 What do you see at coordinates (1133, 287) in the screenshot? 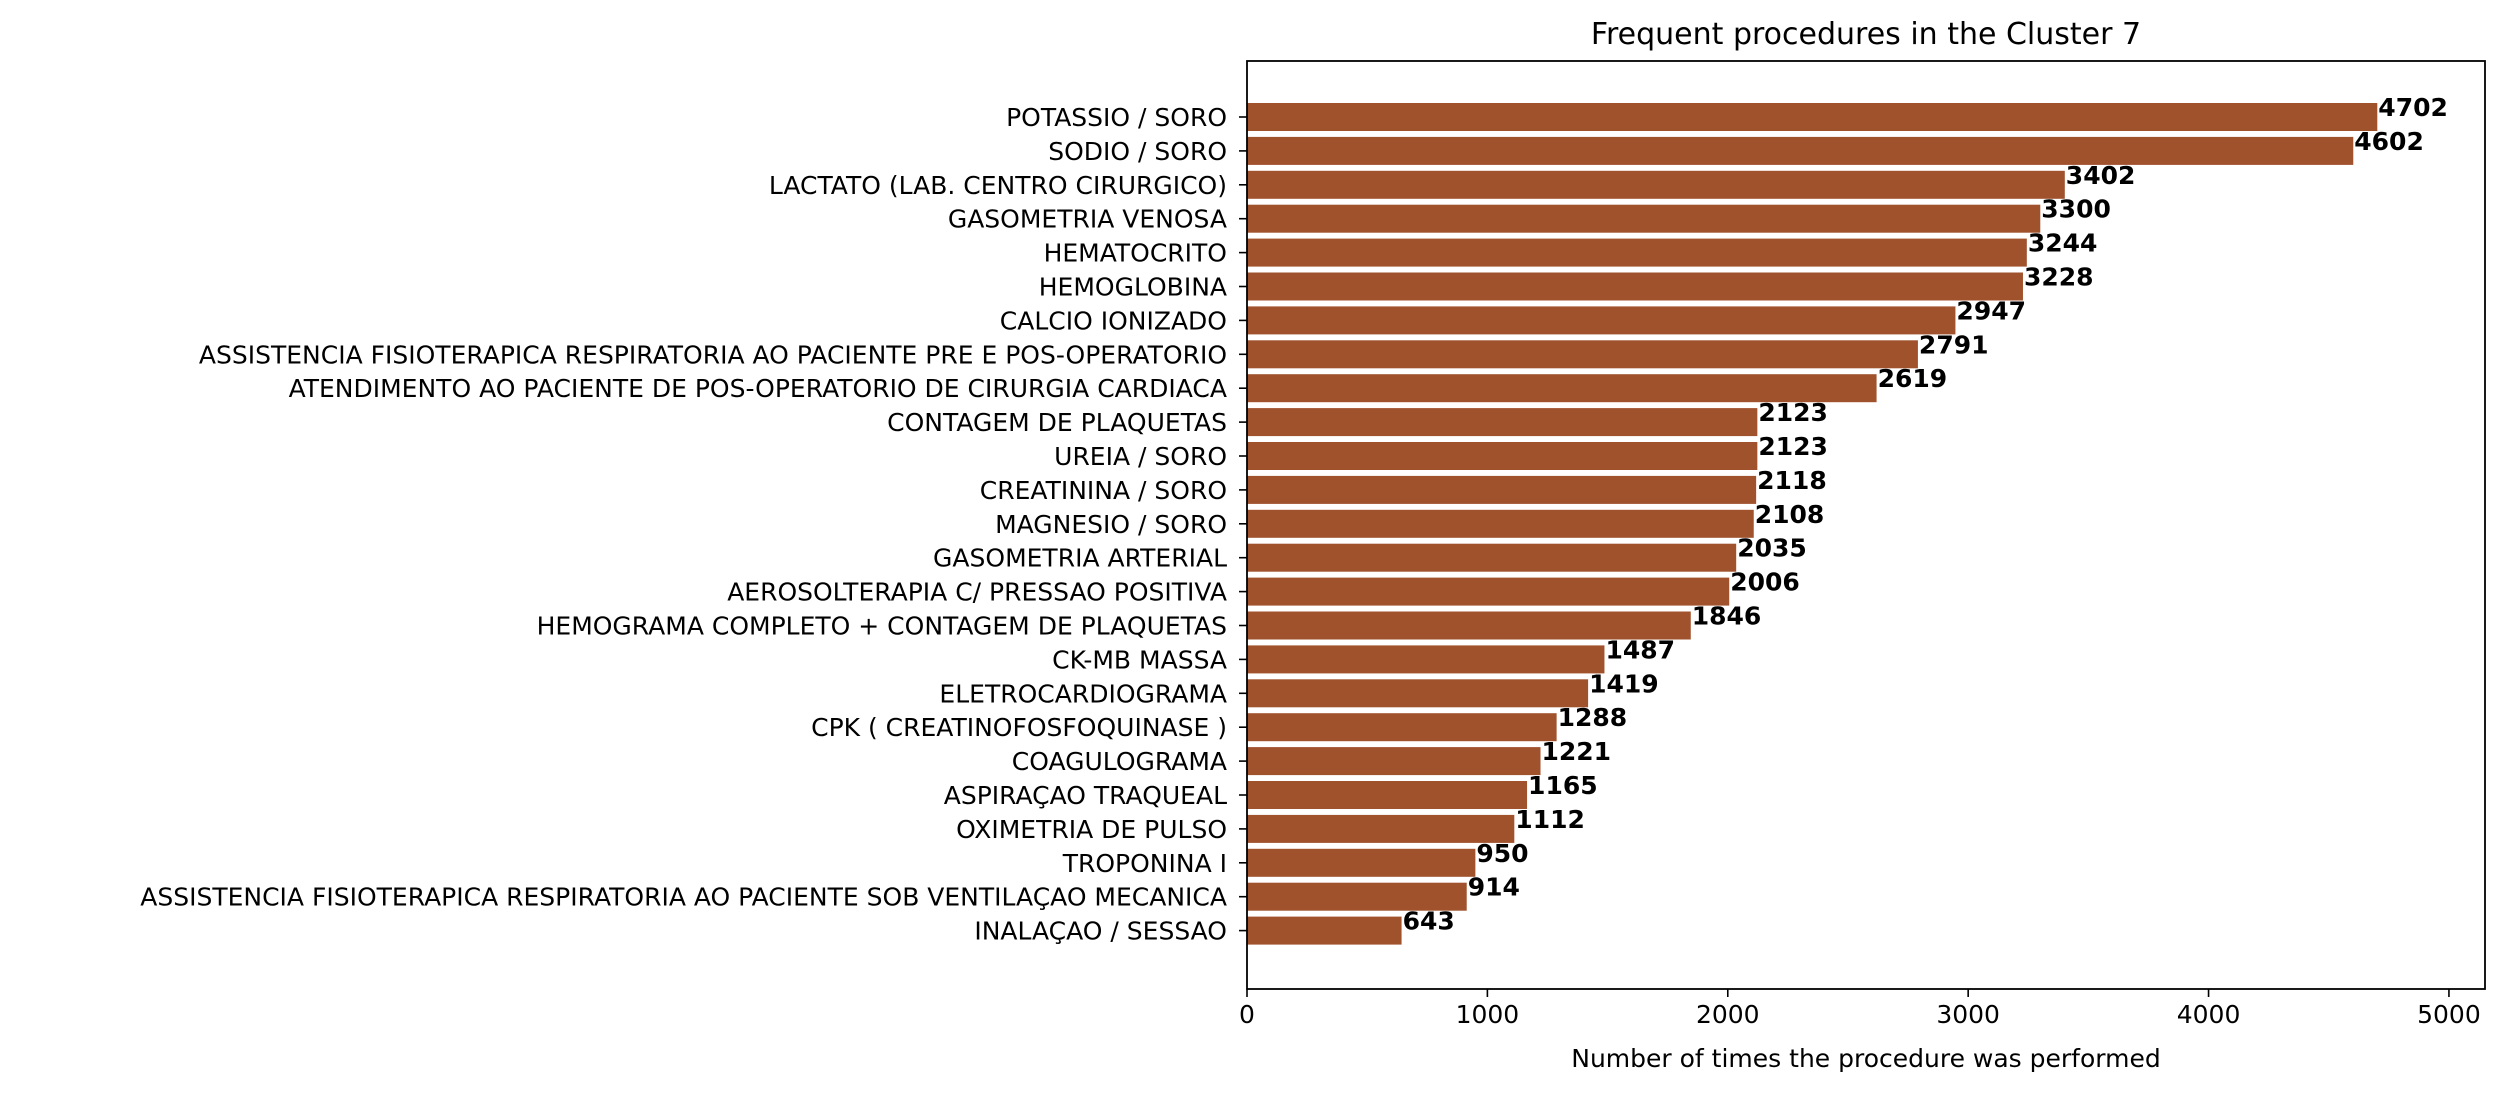
I see `category-label: HEMOGLOBINA` at bounding box center [1133, 287].